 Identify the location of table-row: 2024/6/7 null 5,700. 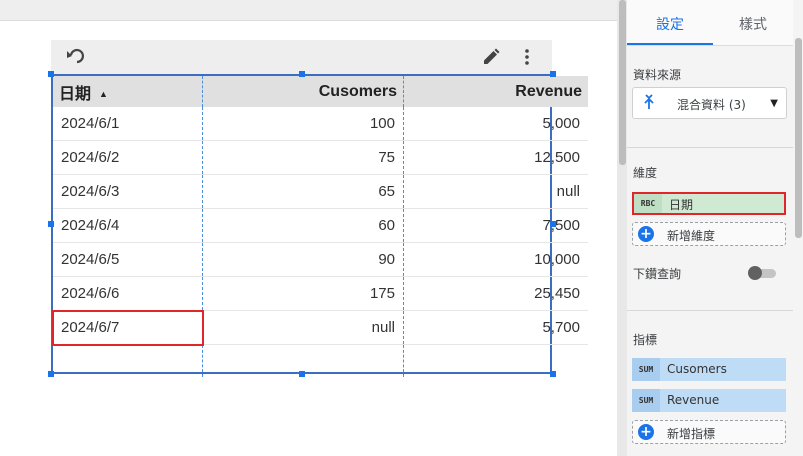
(320, 327).